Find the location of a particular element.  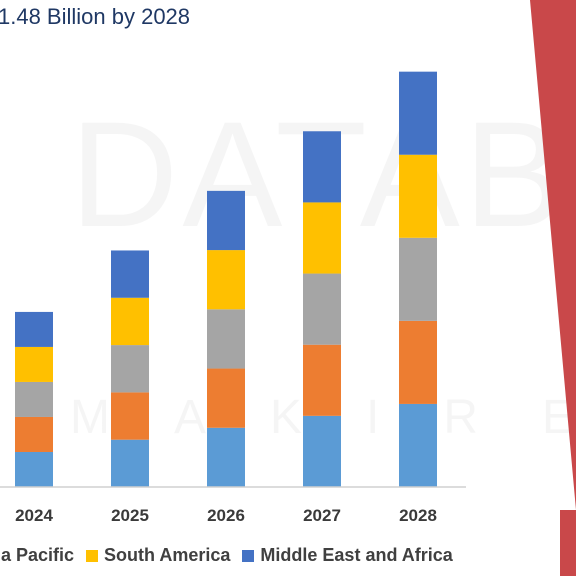

legend-label-south-america: South America is located at coordinates (167, 555).